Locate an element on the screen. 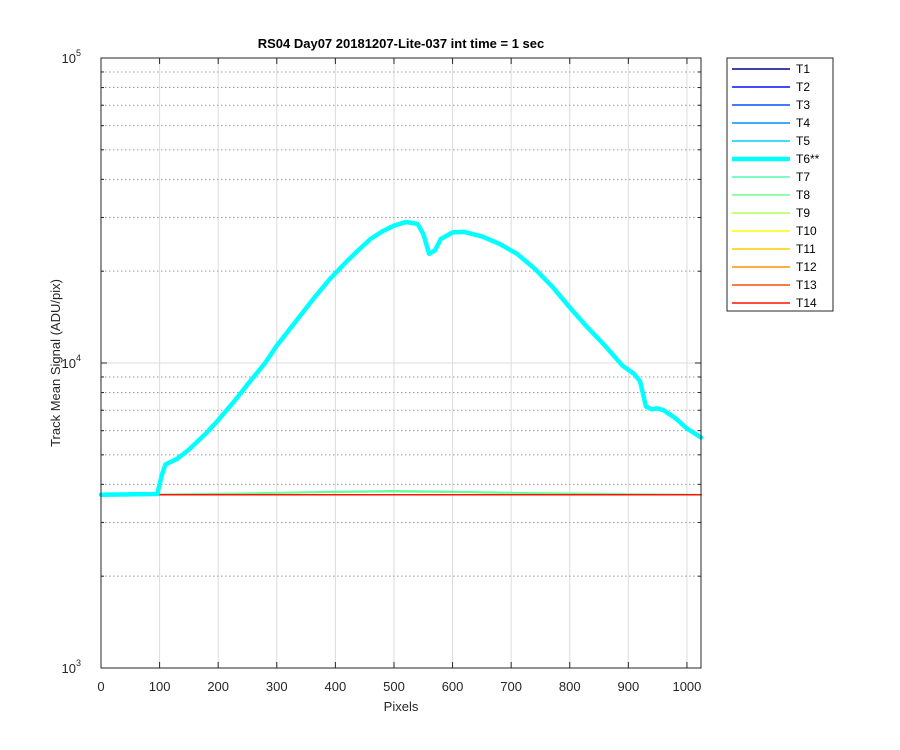  legend-items: T1 T2 T3 T4 T5 T6** T7 T8 T9 T10 T11 T12 T13 T14 is located at coordinates (776, 186).